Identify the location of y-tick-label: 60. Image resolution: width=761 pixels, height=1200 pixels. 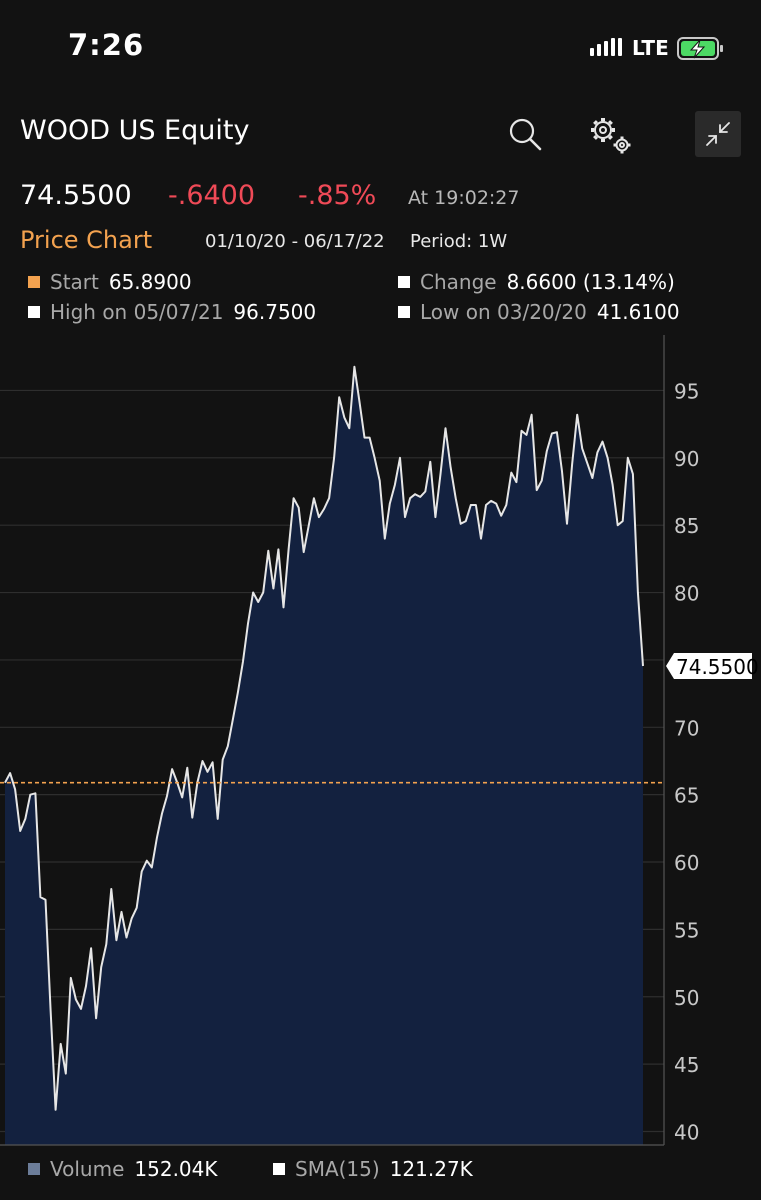
(686, 863).